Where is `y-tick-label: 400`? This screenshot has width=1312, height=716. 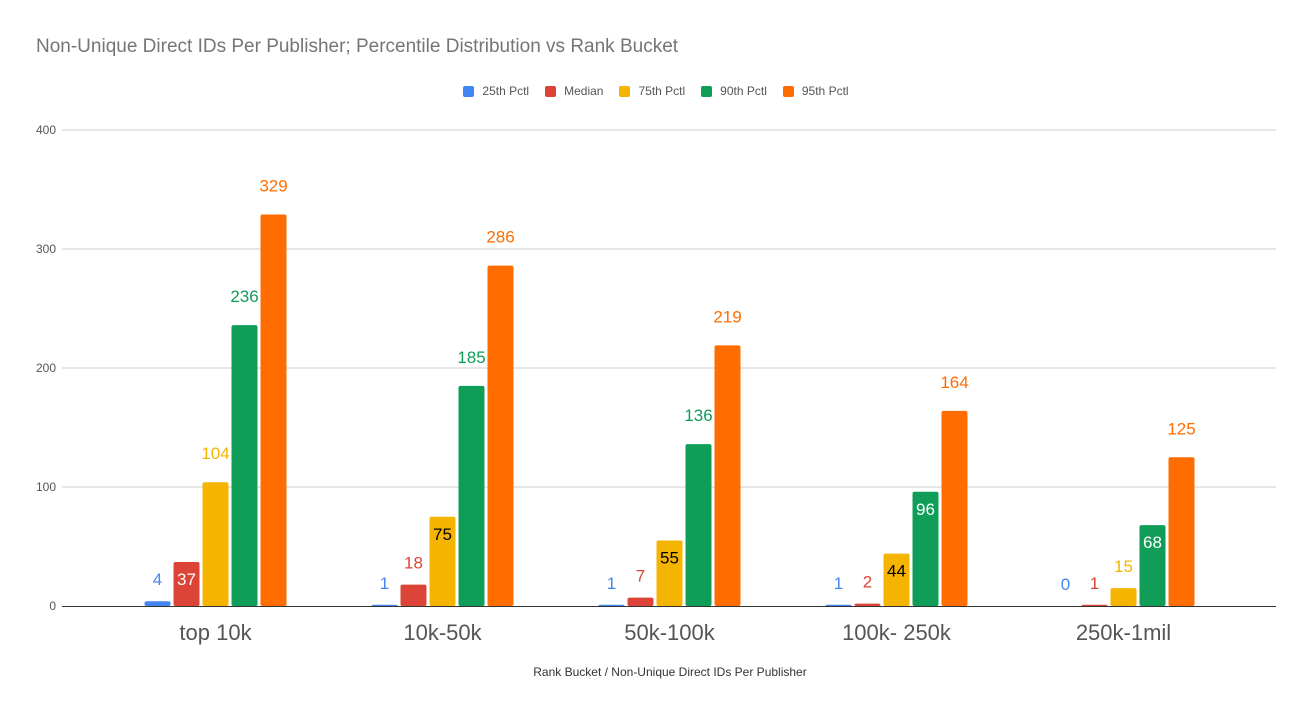
y-tick-label: 400 is located at coordinates (46, 130).